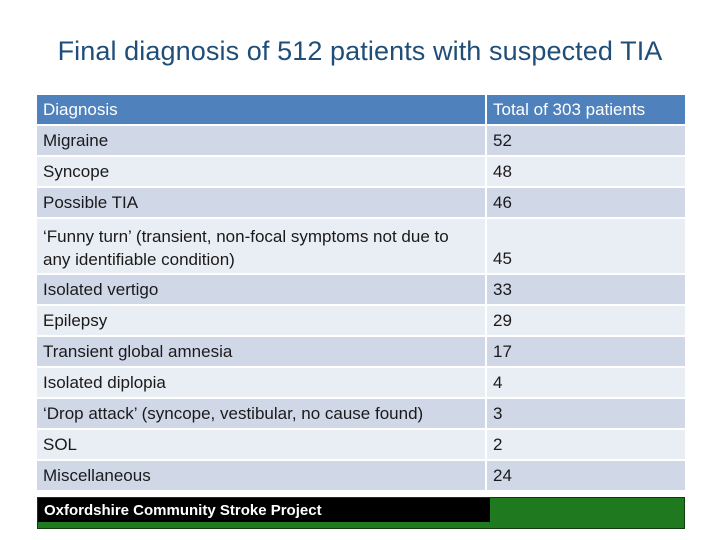 The width and height of the screenshot is (720, 540). I want to click on header-total: Total of 303 patients, so click(586, 110).